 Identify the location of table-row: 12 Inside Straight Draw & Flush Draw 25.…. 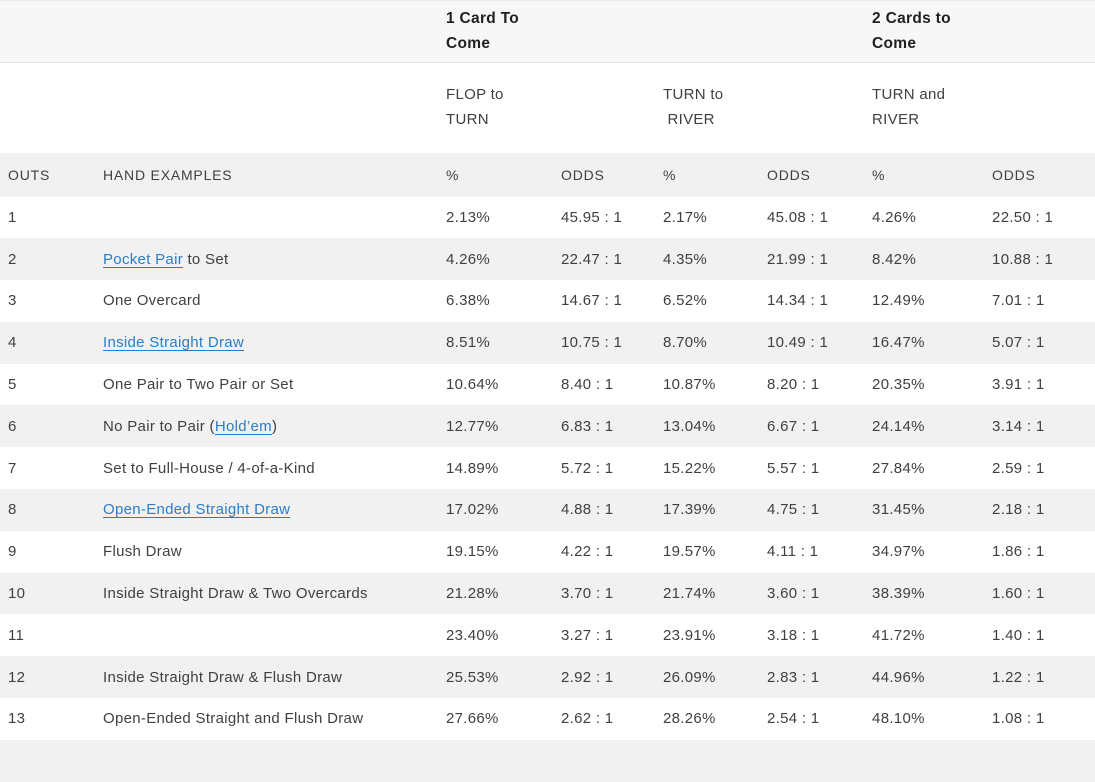
(547, 677).